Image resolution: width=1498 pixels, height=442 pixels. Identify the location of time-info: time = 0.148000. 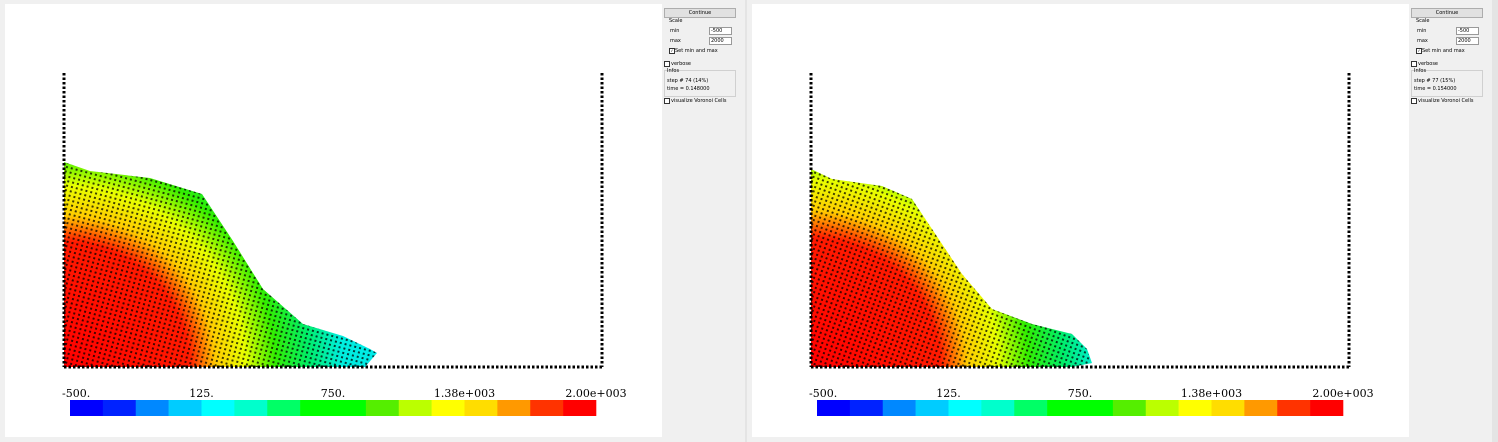
(688, 89).